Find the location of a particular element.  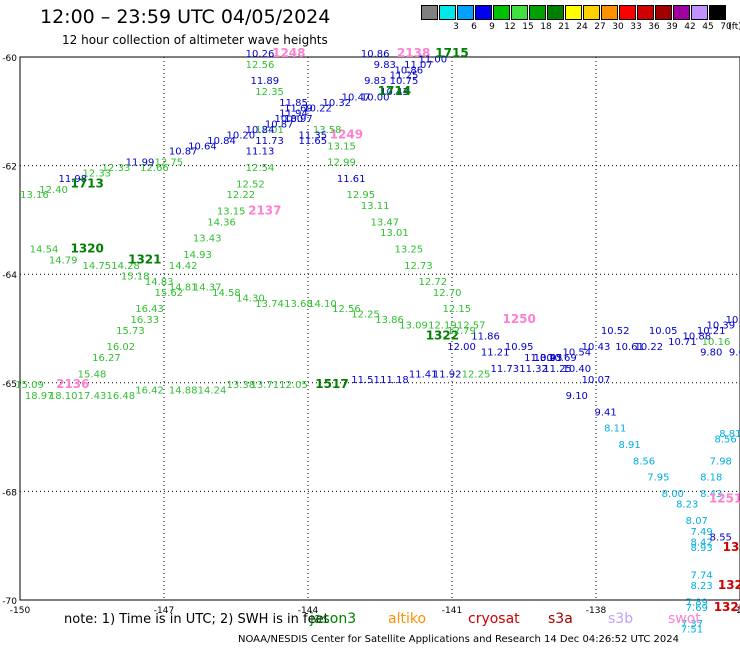

wave-height-label: 13.38 is located at coordinates (240, 385).